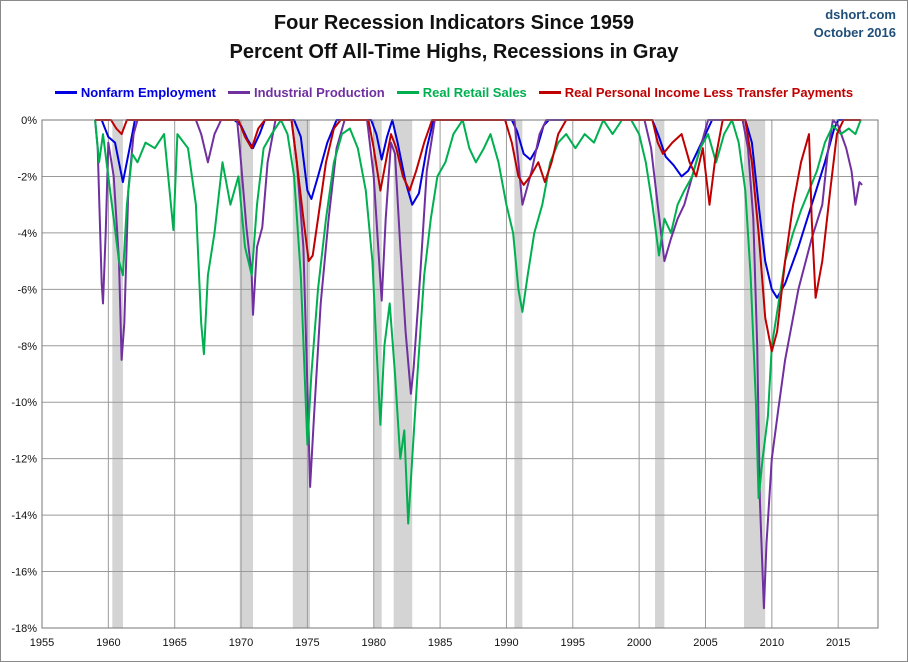 The height and width of the screenshot is (662, 908). Describe the element at coordinates (440, 643) in the screenshot. I see `x-tick-label: 1985` at that location.